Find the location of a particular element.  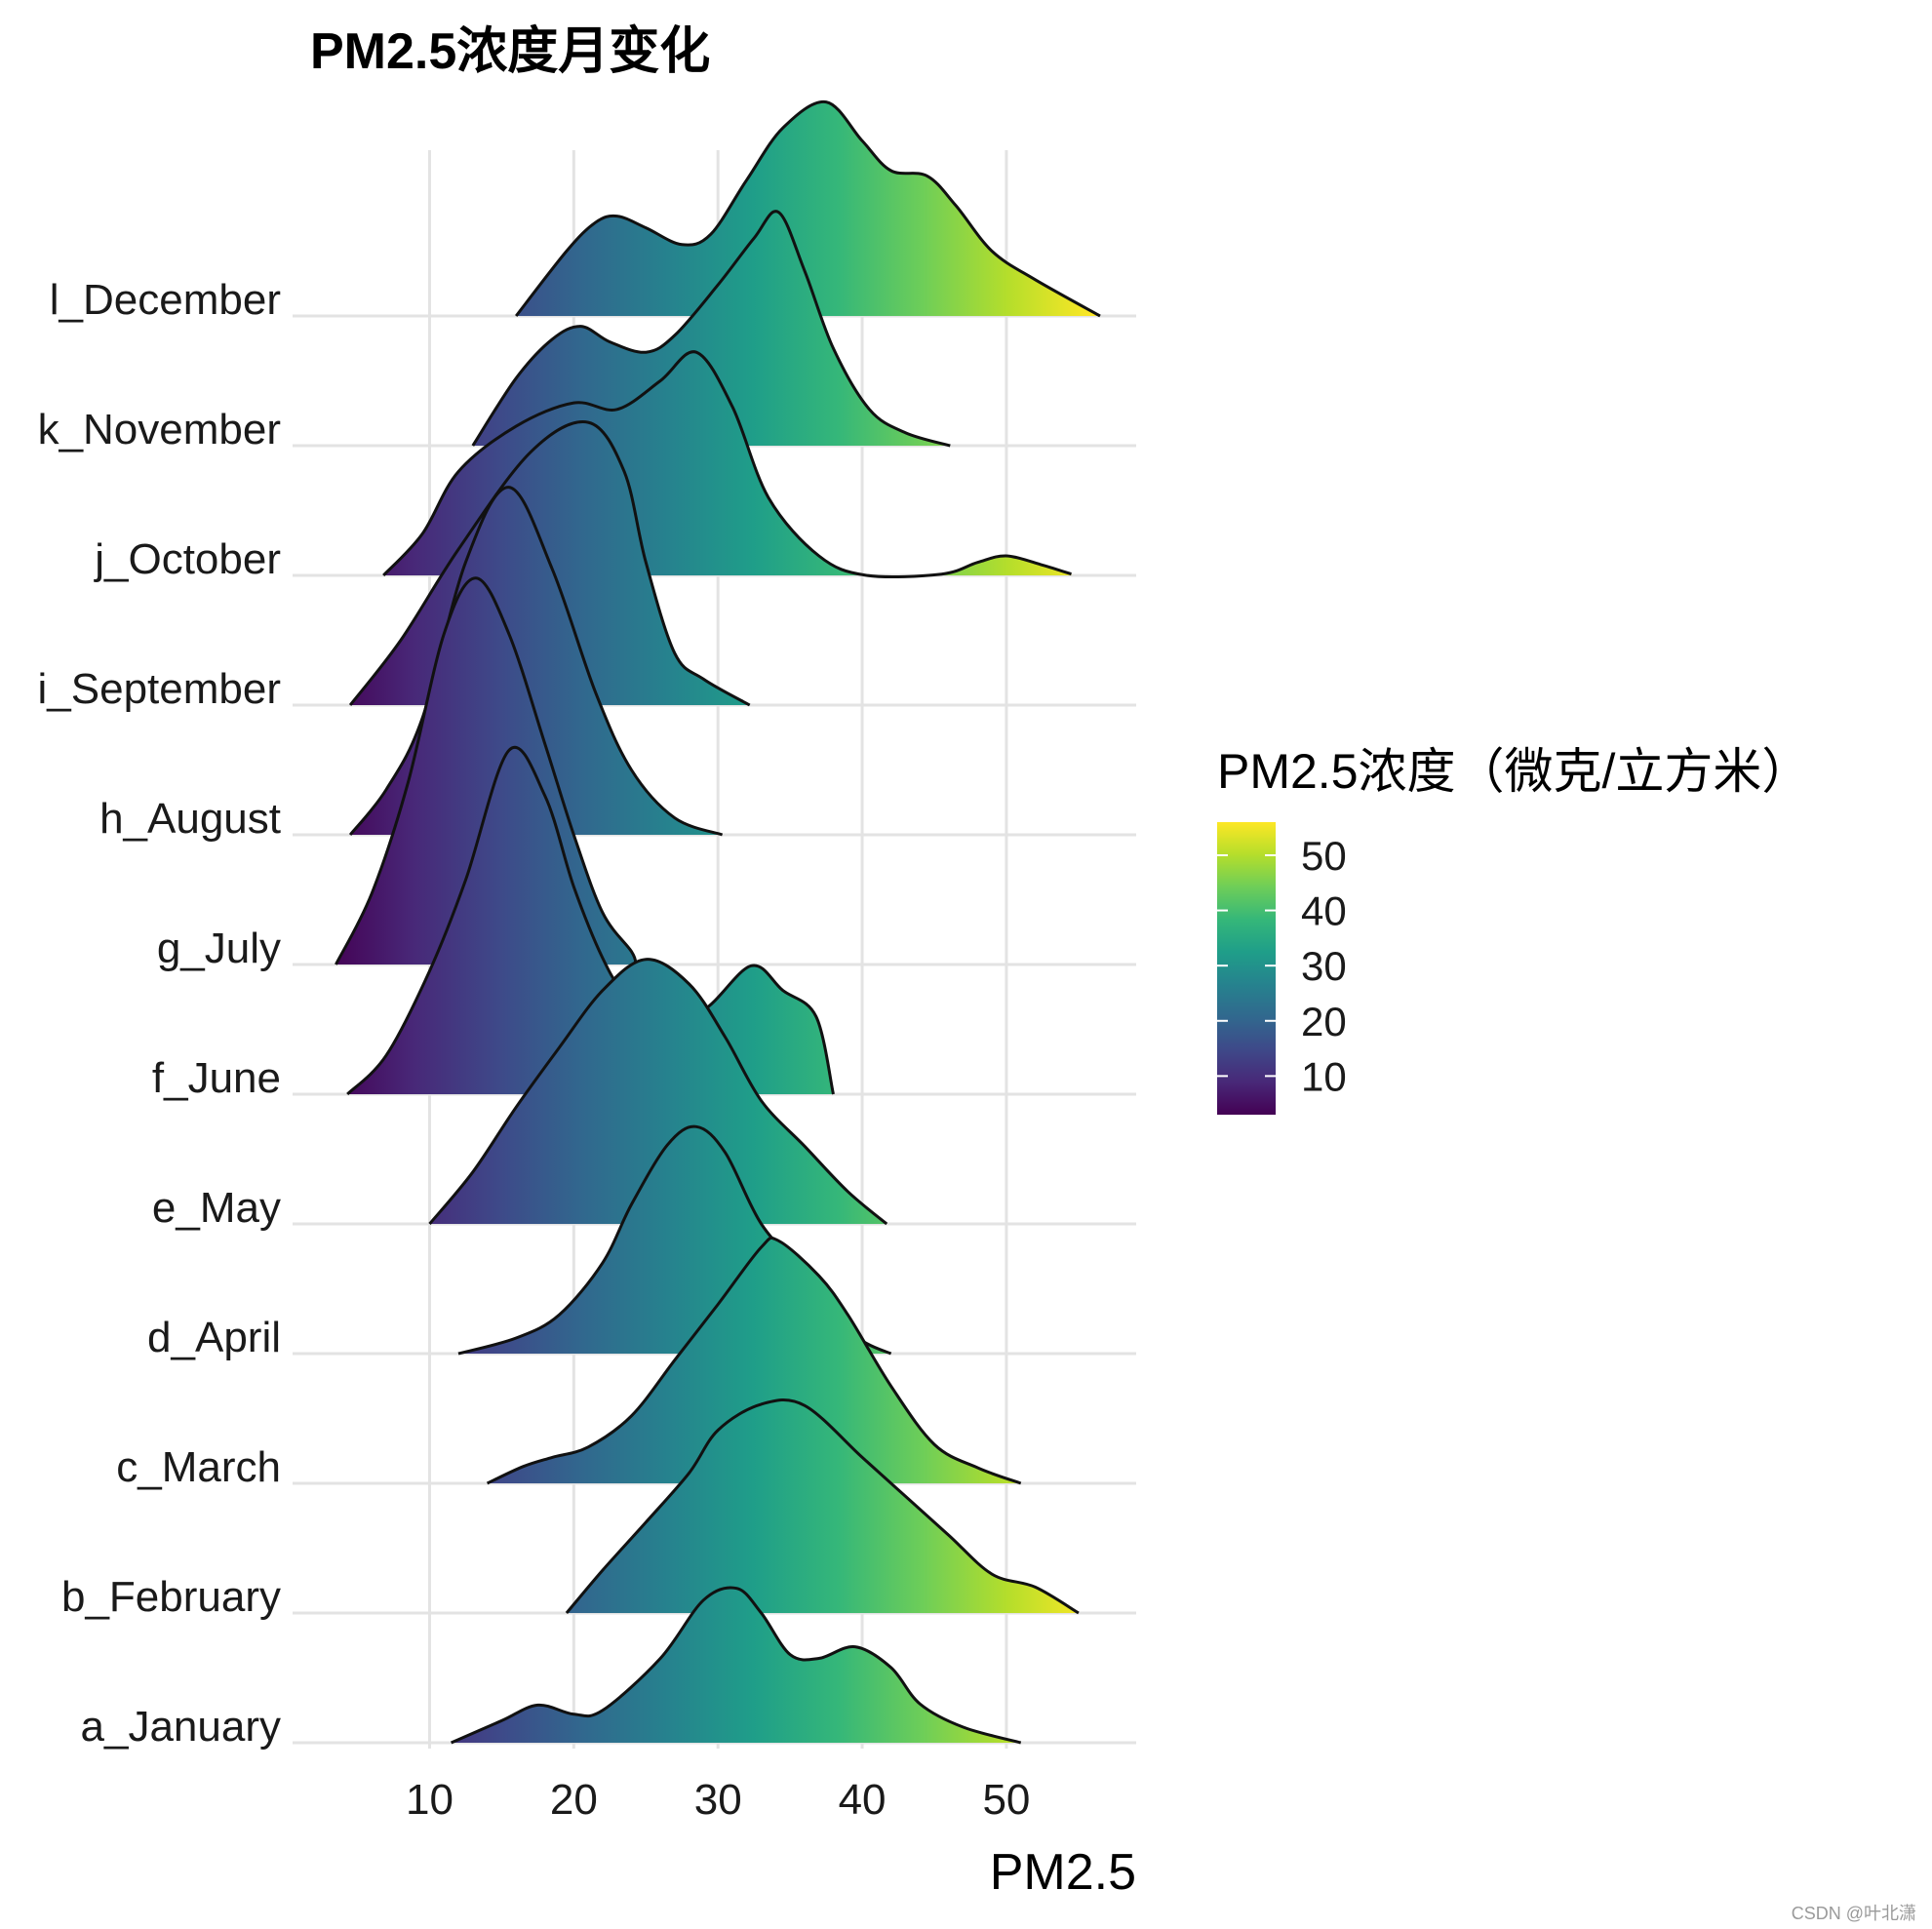

legend-title: PM2.5浓度（微克/立方米） is located at coordinates (1513, 771).